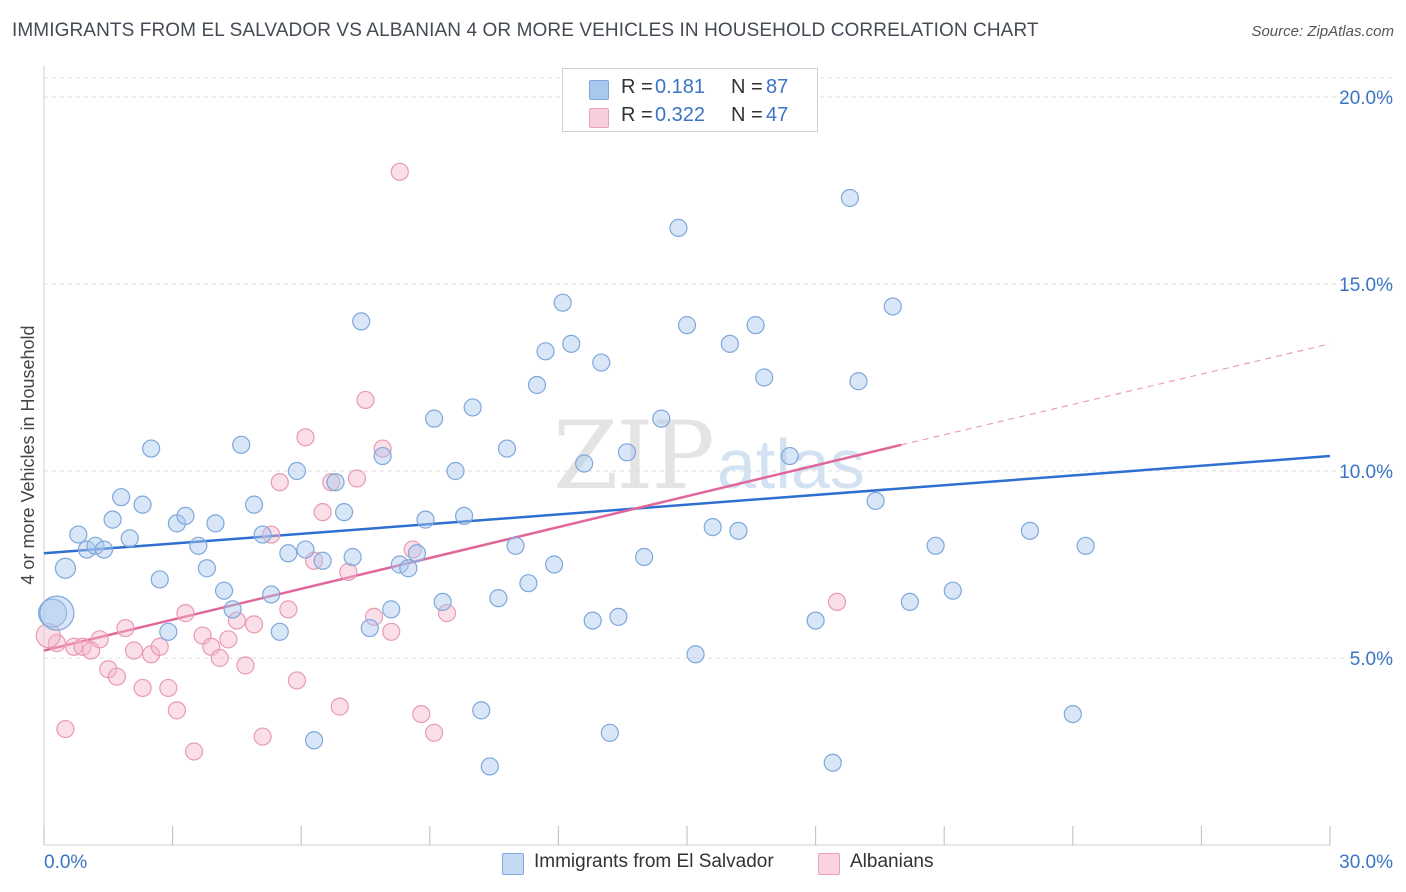 Image resolution: width=1406 pixels, height=892 pixels. Describe the element at coordinates (690, 100) in the screenshot. I see `stats-legend: R = 0.181 N = 87 R = 0.322 N = 47` at that location.